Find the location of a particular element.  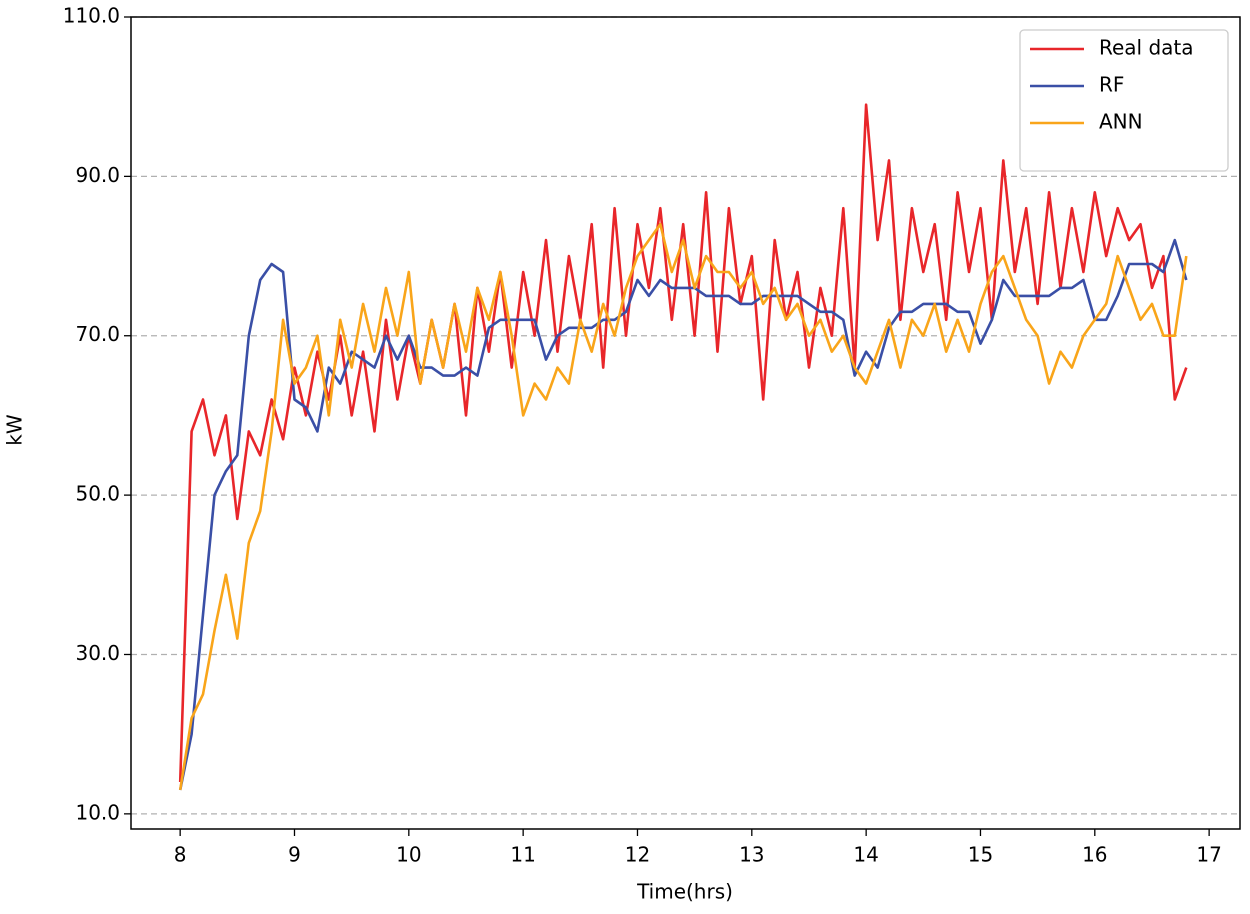

legend-label: RF is located at coordinates (1111, 85).